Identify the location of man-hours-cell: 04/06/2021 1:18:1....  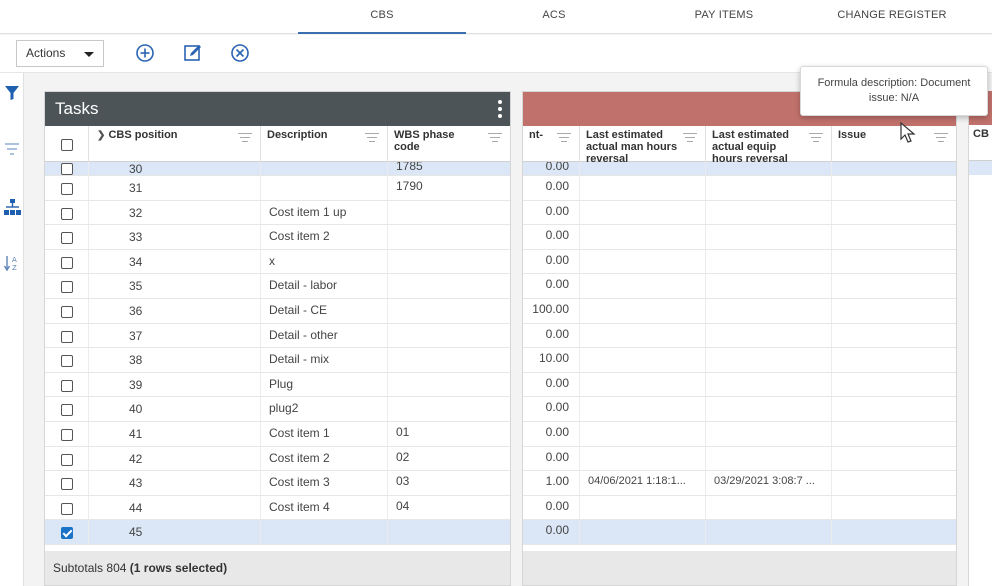
(643, 483).